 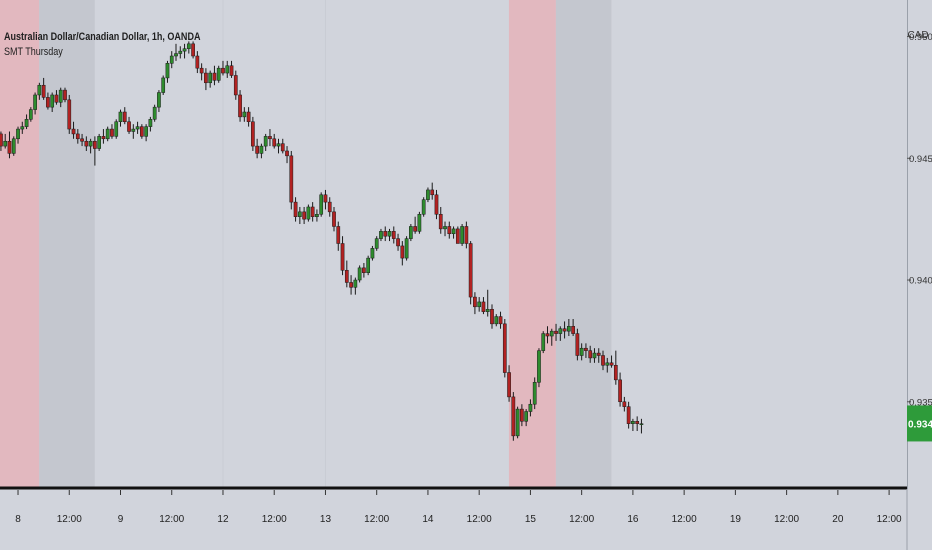 I want to click on indicator-name: SMT Thursday, so click(x=33, y=52).